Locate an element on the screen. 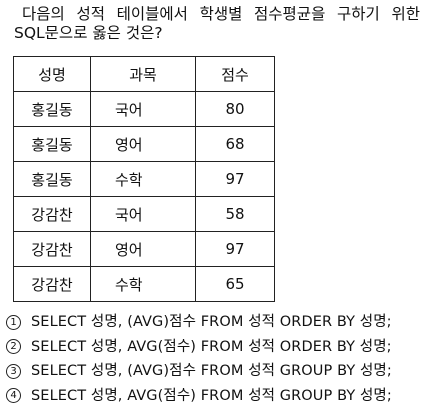  choice-text: SELECT 성명, AVG(점수) FROM 성적 GROUP BY 성명; is located at coordinates (211, 395).